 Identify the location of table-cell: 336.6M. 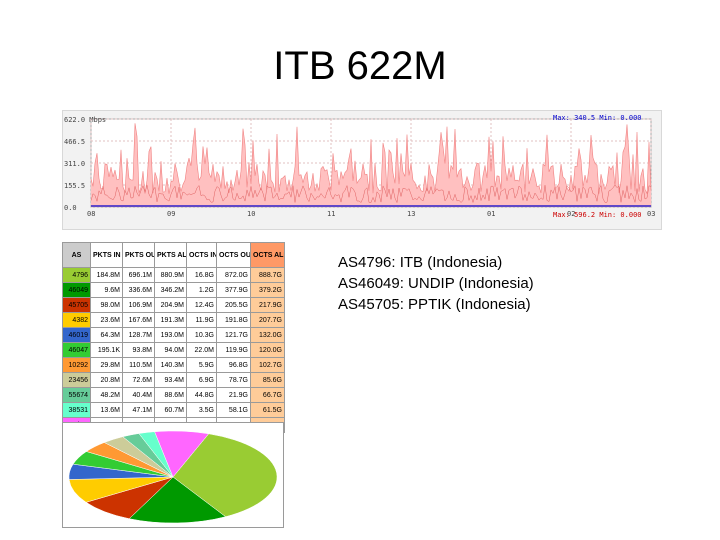
(138, 290).